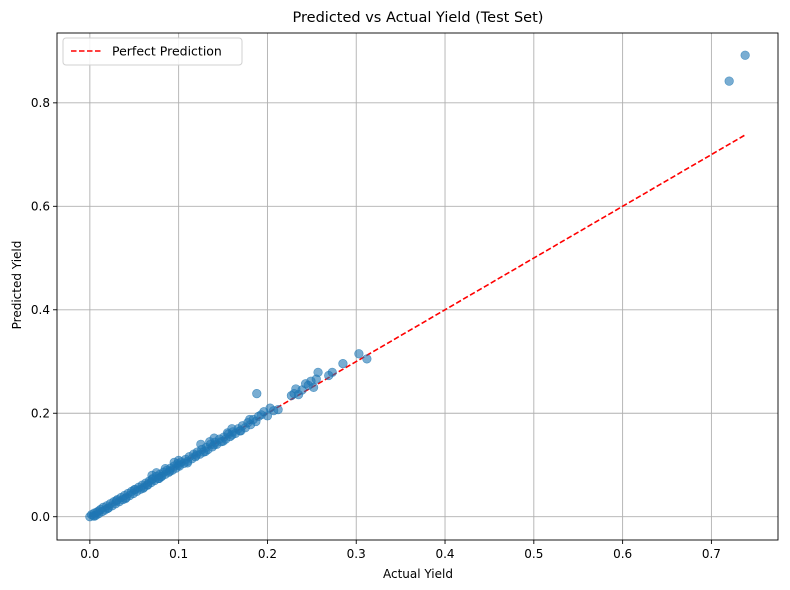  Describe the element at coordinates (418, 574) in the screenshot. I see `x-axis-label: Actual Yield` at that location.